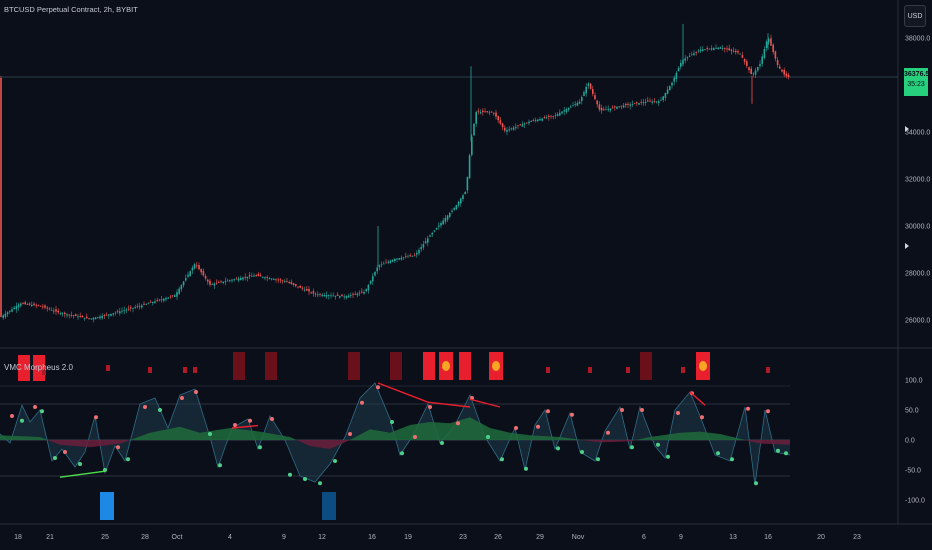  What do you see at coordinates (107, 506) in the screenshot?
I see `buy-signal-box` at bounding box center [107, 506].